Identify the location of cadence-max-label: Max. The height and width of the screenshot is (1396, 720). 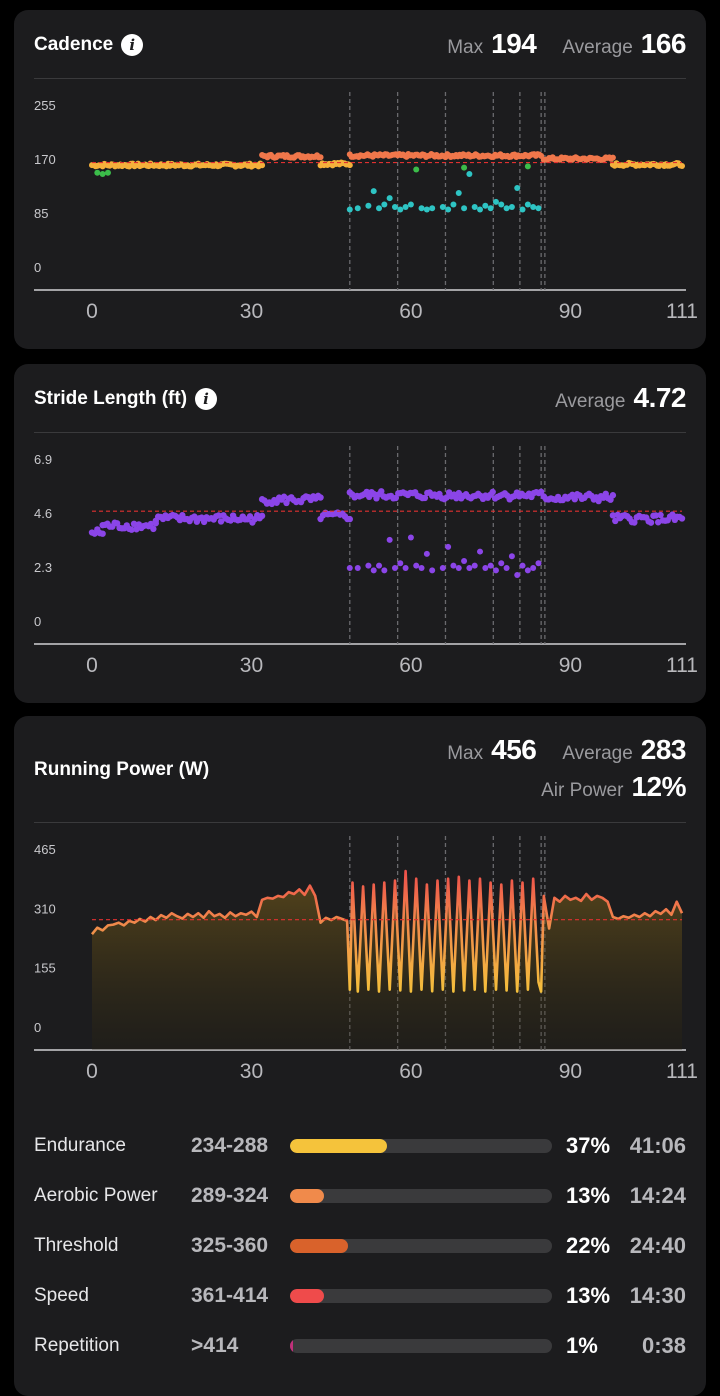
(465, 47).